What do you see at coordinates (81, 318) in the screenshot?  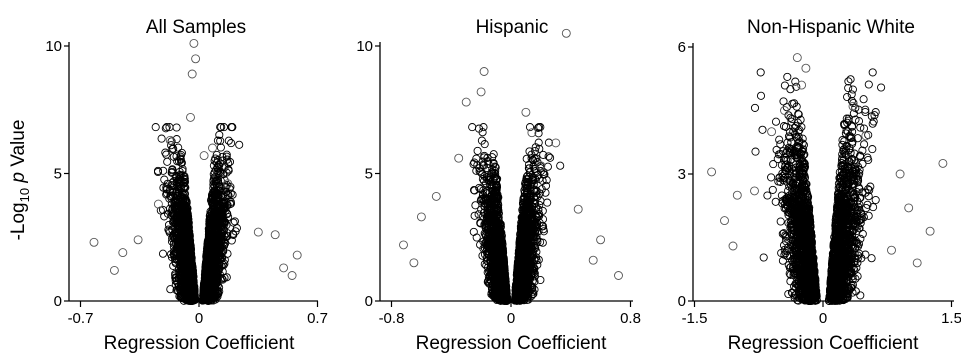 I see `x-tick-label: -0.7` at bounding box center [81, 318].